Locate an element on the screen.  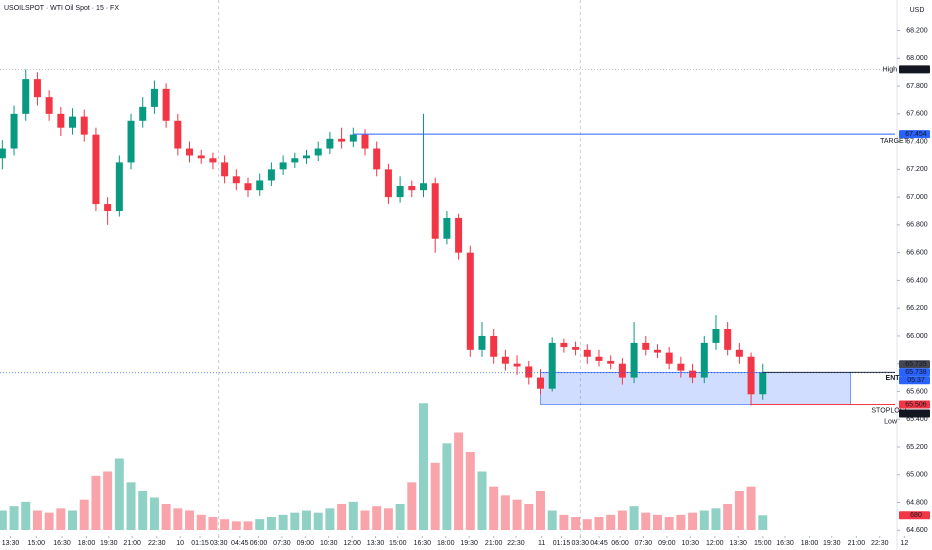
chart-title: USOILSPOT · WTI Oil Spot · 15 · FX is located at coordinates (61, 8).